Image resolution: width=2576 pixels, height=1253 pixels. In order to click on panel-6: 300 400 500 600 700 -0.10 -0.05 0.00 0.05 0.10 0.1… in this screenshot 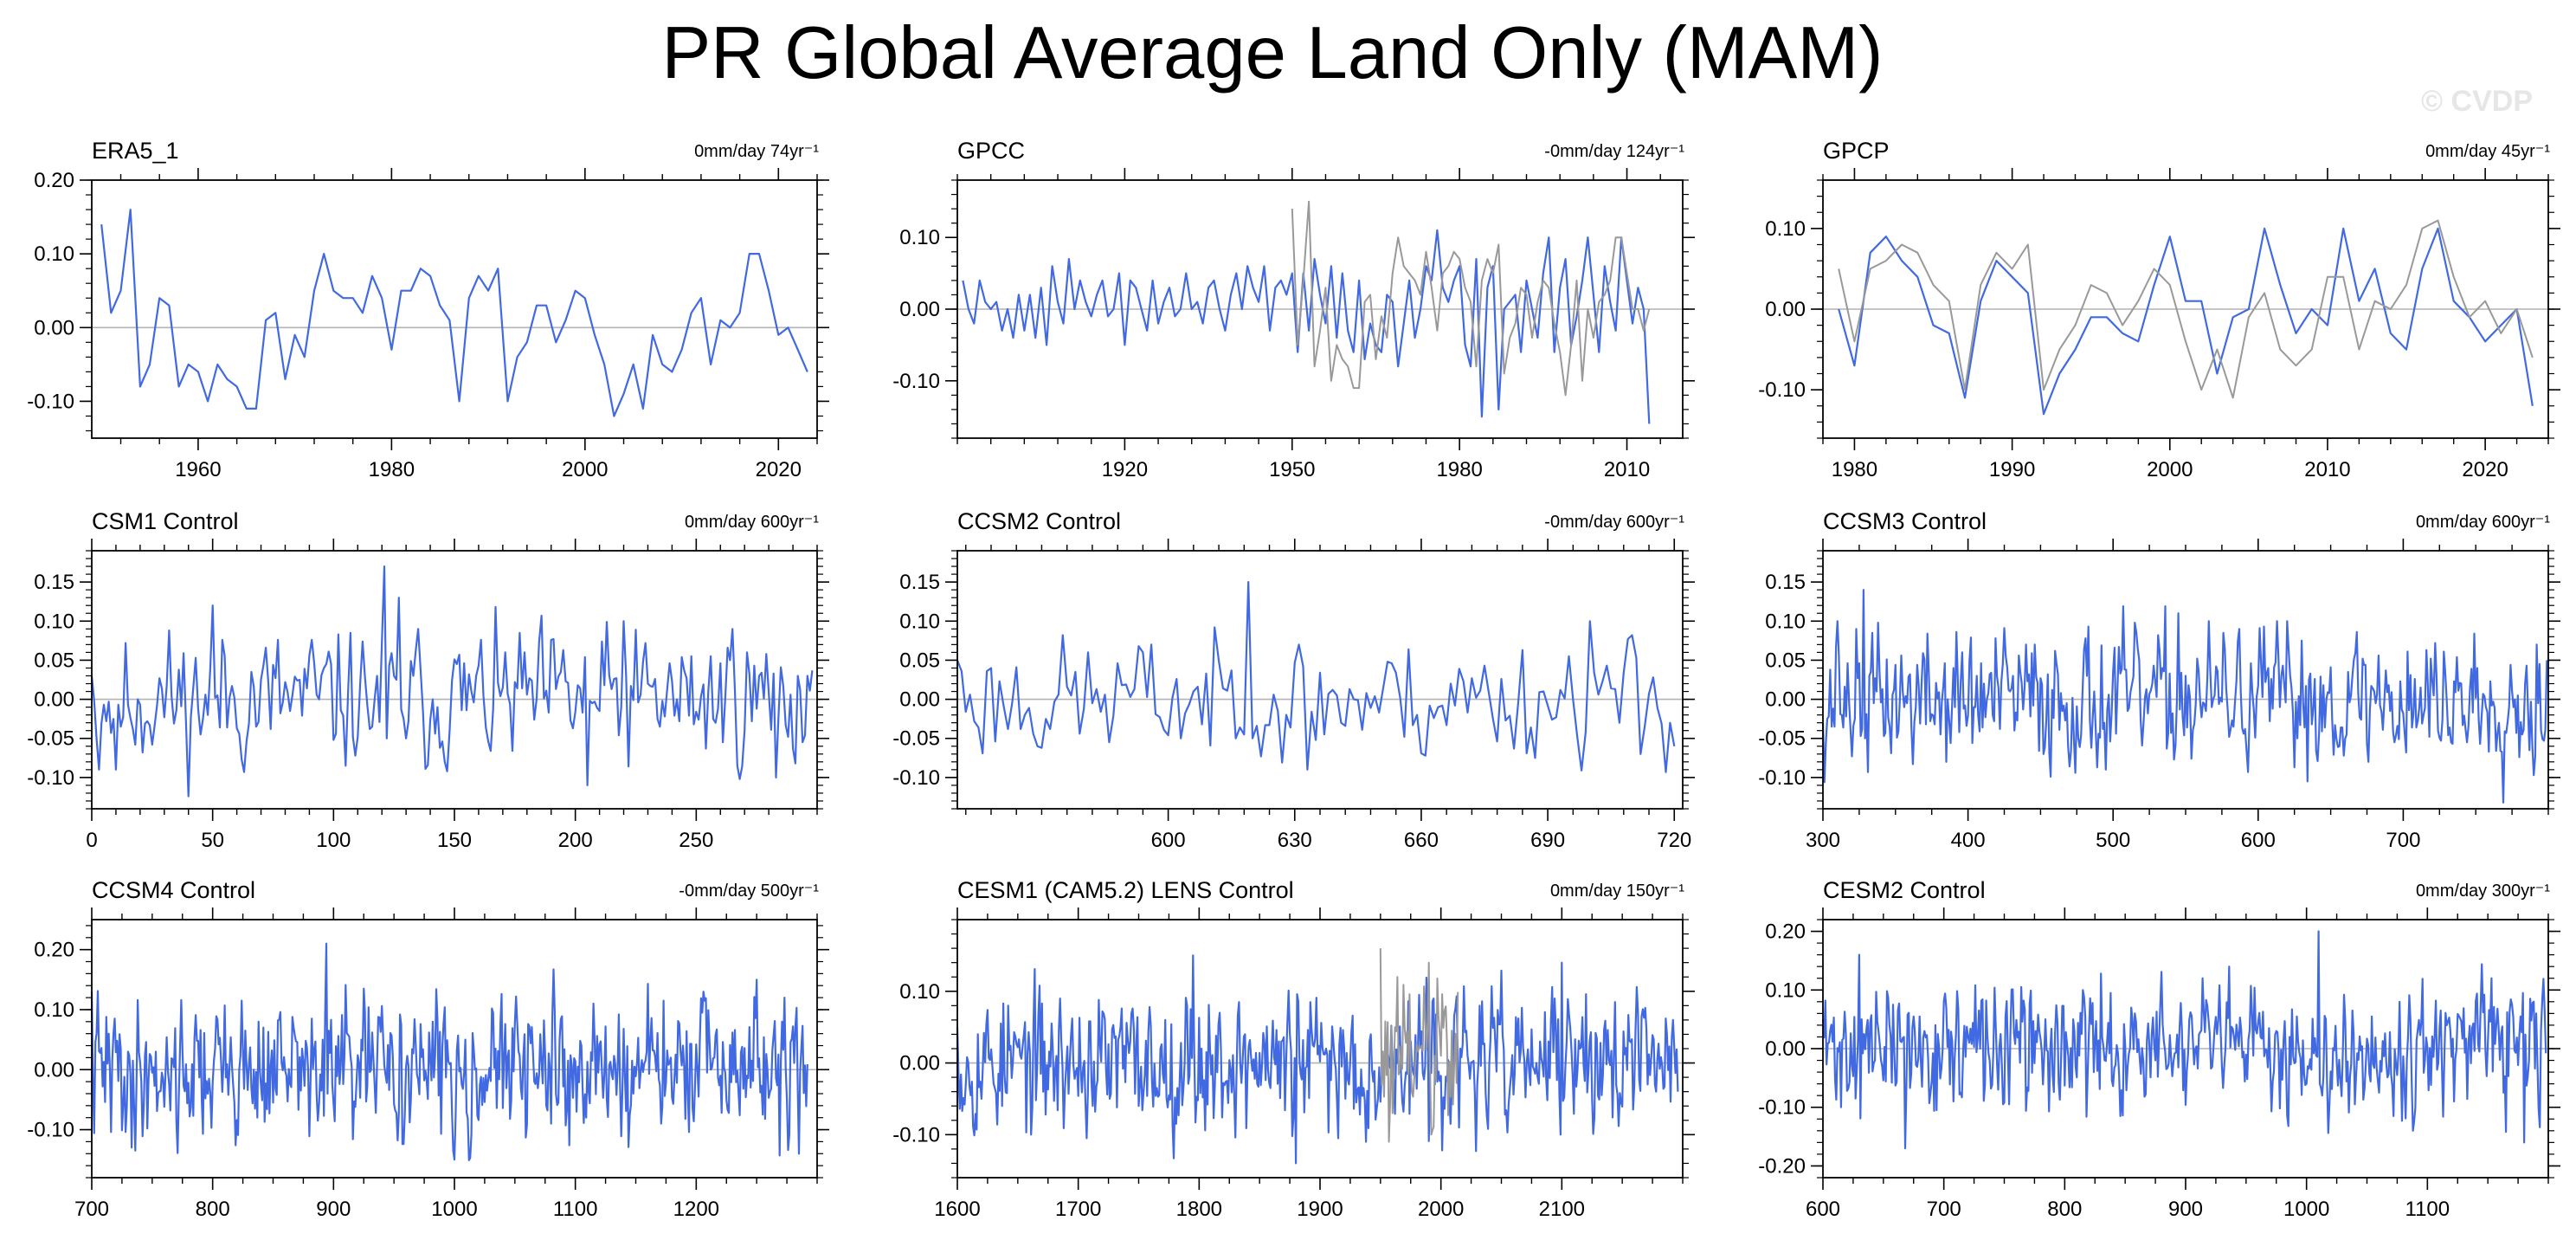, I will do `click(2159, 680)`.